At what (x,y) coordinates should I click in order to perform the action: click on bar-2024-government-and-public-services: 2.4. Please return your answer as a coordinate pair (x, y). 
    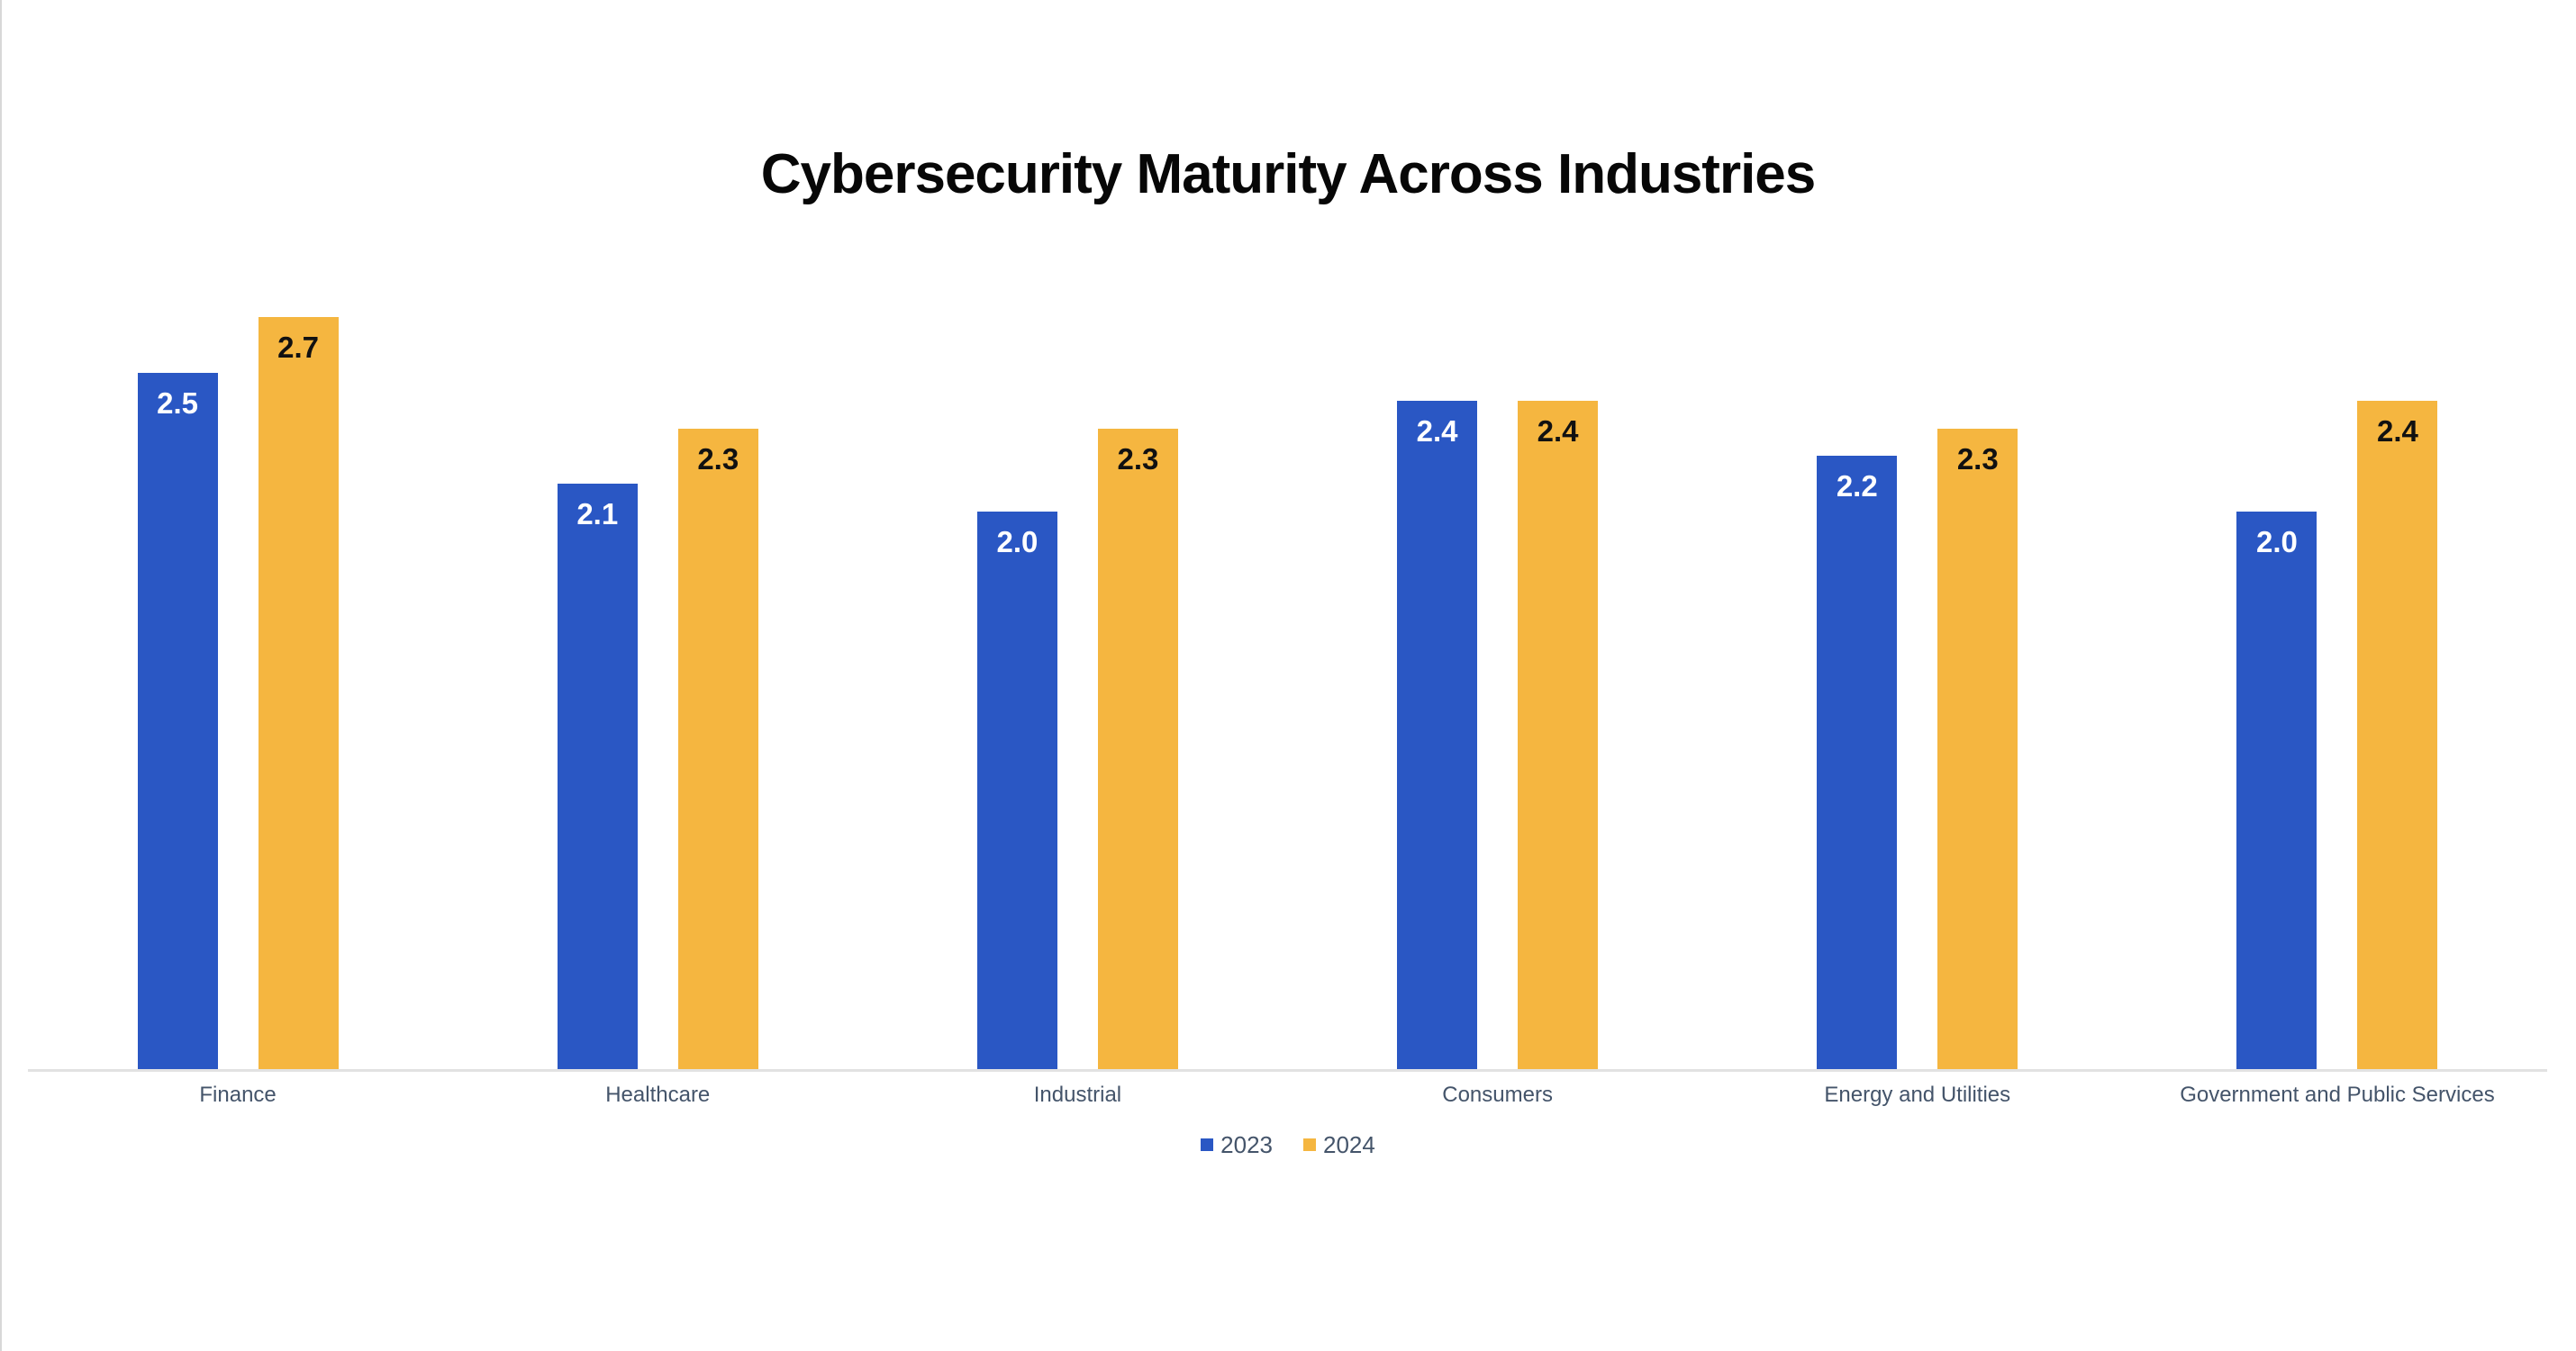
    Looking at the image, I should click on (2397, 734).